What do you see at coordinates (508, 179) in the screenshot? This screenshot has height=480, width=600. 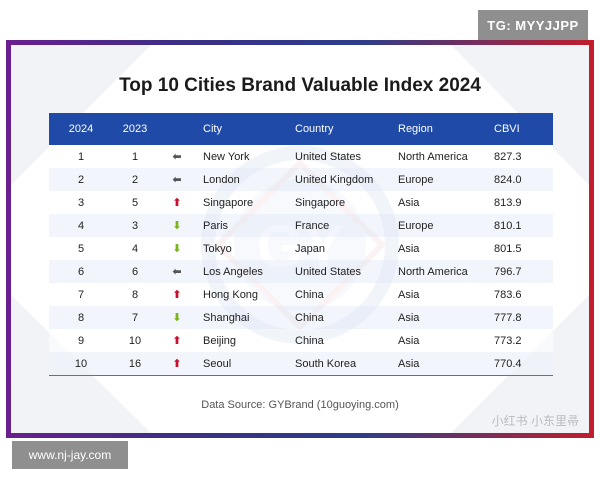 I see `cbvi-cell: 824.0` at bounding box center [508, 179].